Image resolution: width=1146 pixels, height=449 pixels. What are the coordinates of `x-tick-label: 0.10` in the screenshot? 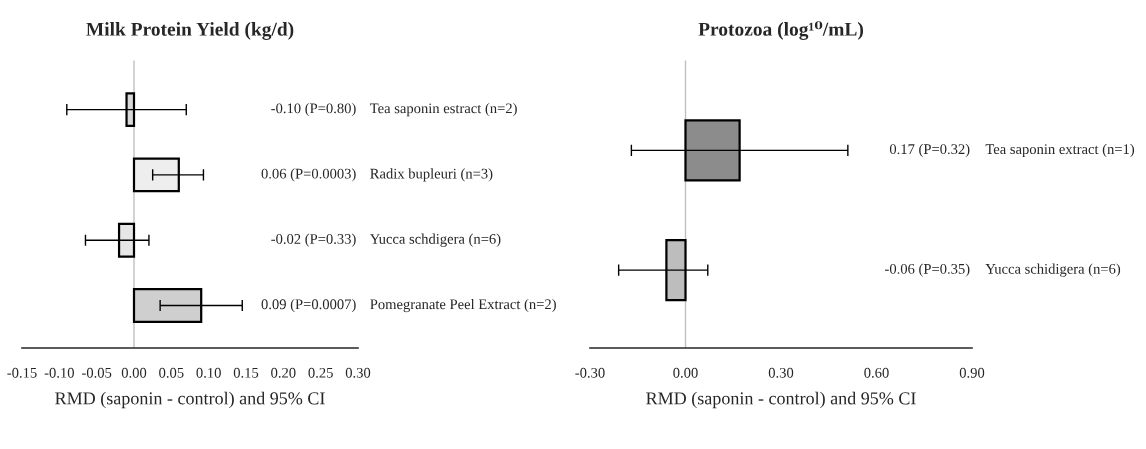 It's located at (208, 372).